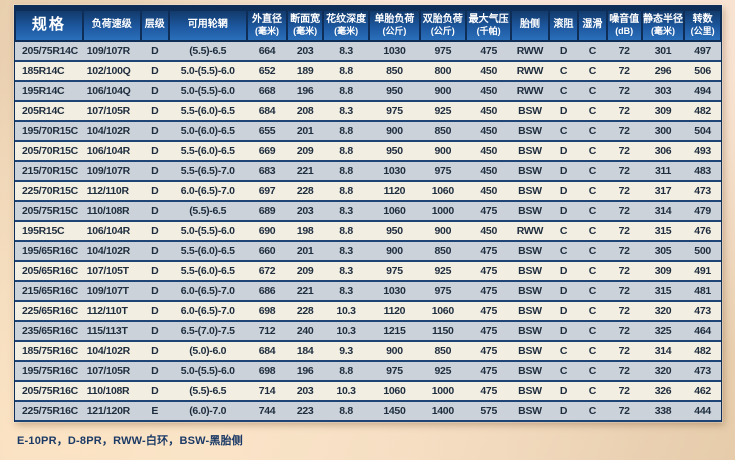 This screenshot has height=460, width=735. Describe the element at coordinates (394, 192) in the screenshot. I see `table-cell: 1120` at that location.